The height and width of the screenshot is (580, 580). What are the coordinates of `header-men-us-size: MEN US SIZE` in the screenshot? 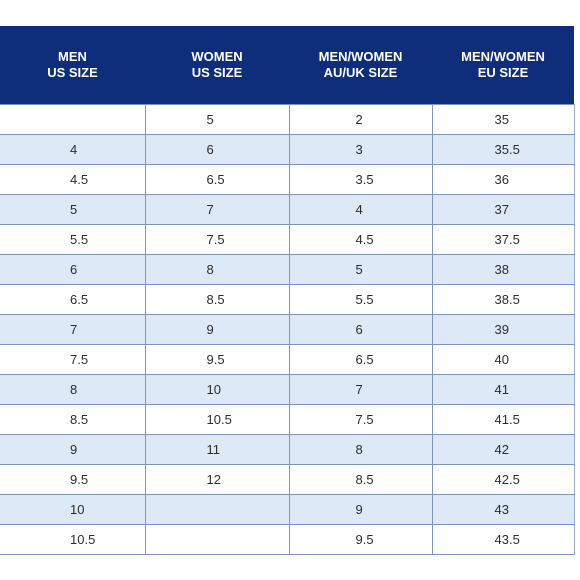 It's located at (72, 65).